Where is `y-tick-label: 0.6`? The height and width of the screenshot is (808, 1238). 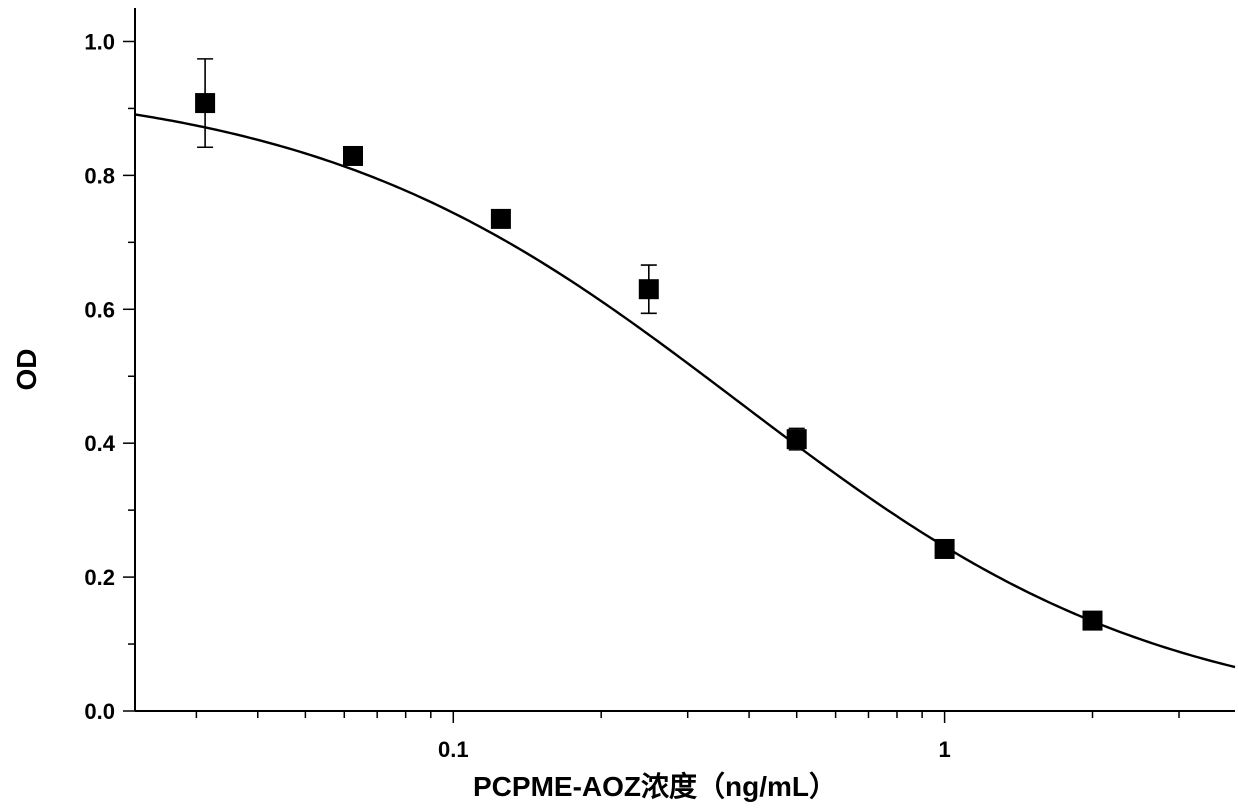 y-tick-label: 0.6 is located at coordinates (99, 309).